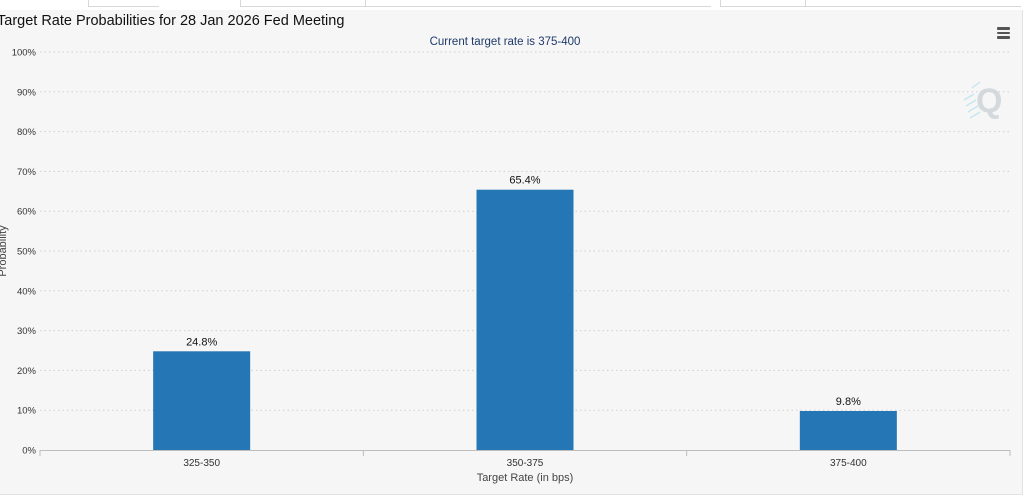 Image resolution: width=1024 pixels, height=498 pixels. Describe the element at coordinates (27, 371) in the screenshot. I see `y-tick-label: 20%` at that location.